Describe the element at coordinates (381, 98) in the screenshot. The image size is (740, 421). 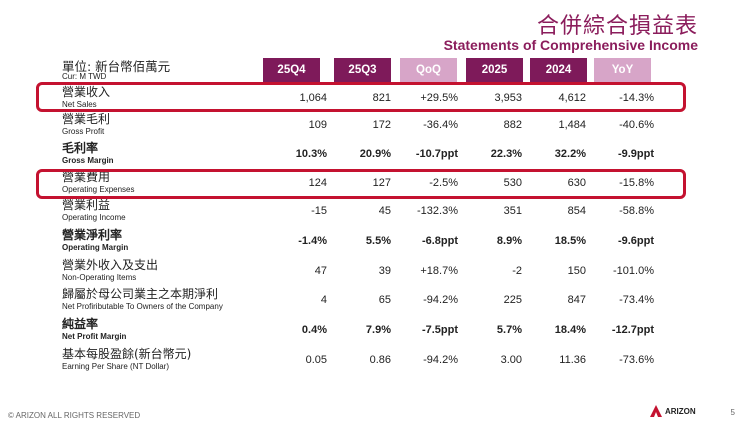
I see `cell-25q3: 821` at that location.